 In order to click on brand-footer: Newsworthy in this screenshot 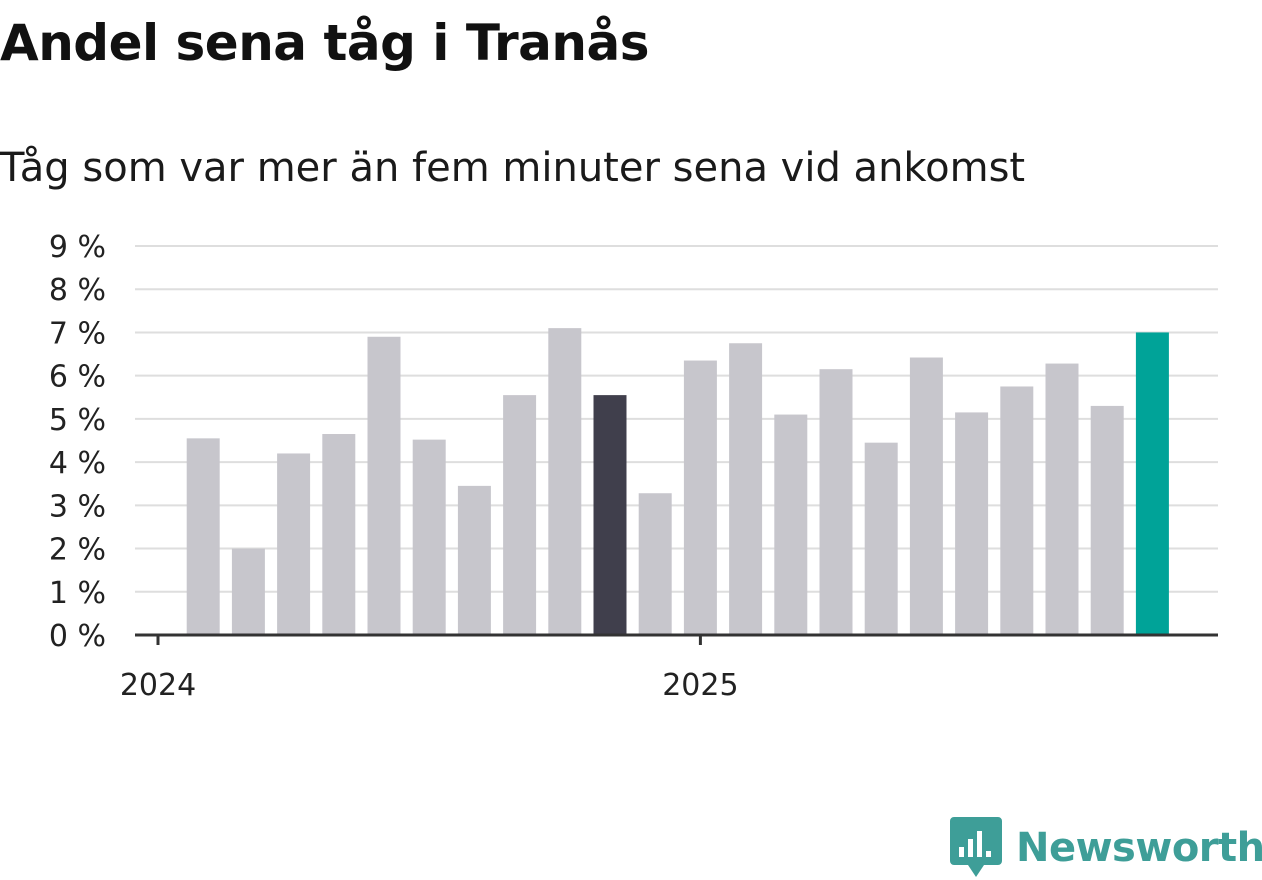, I will do `click(1106, 848)`.